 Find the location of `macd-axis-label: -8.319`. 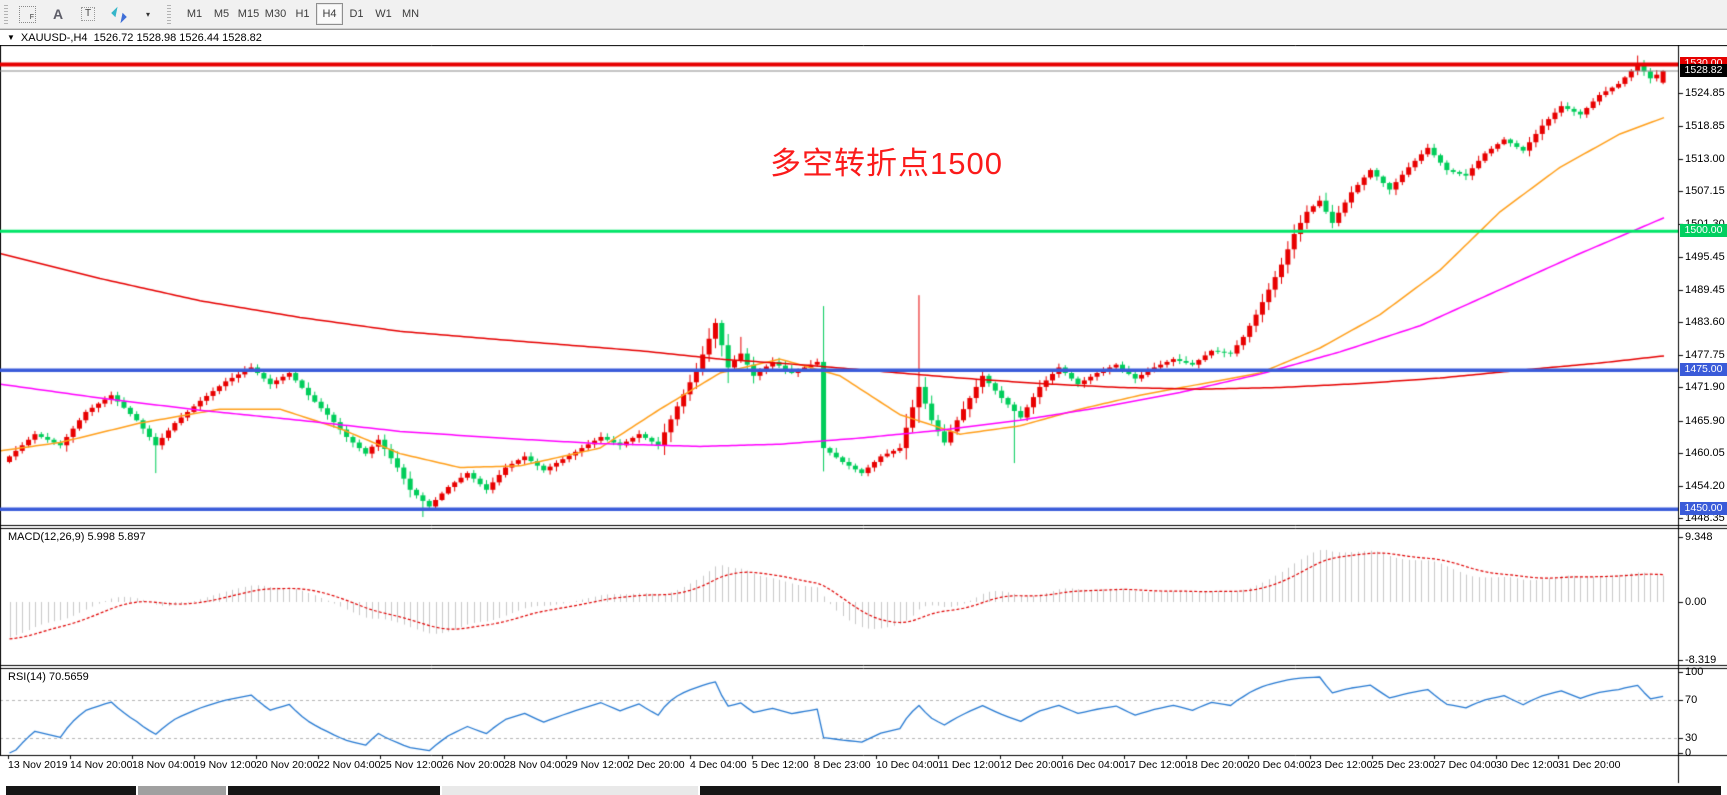

macd-axis-label: -8.319 is located at coordinates (1701, 660).